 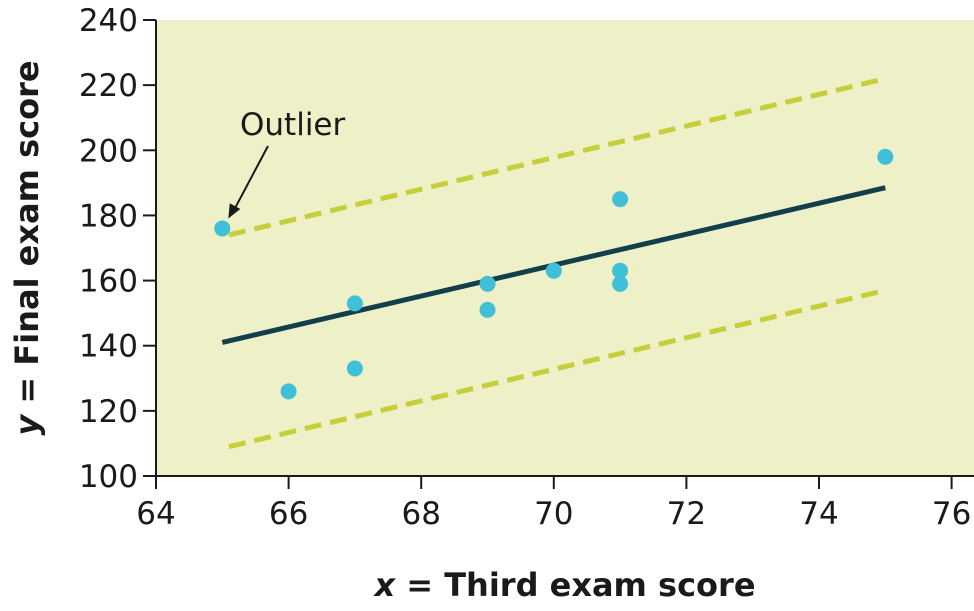 What do you see at coordinates (250, 178) in the screenshot?
I see `outlier-arrow` at bounding box center [250, 178].